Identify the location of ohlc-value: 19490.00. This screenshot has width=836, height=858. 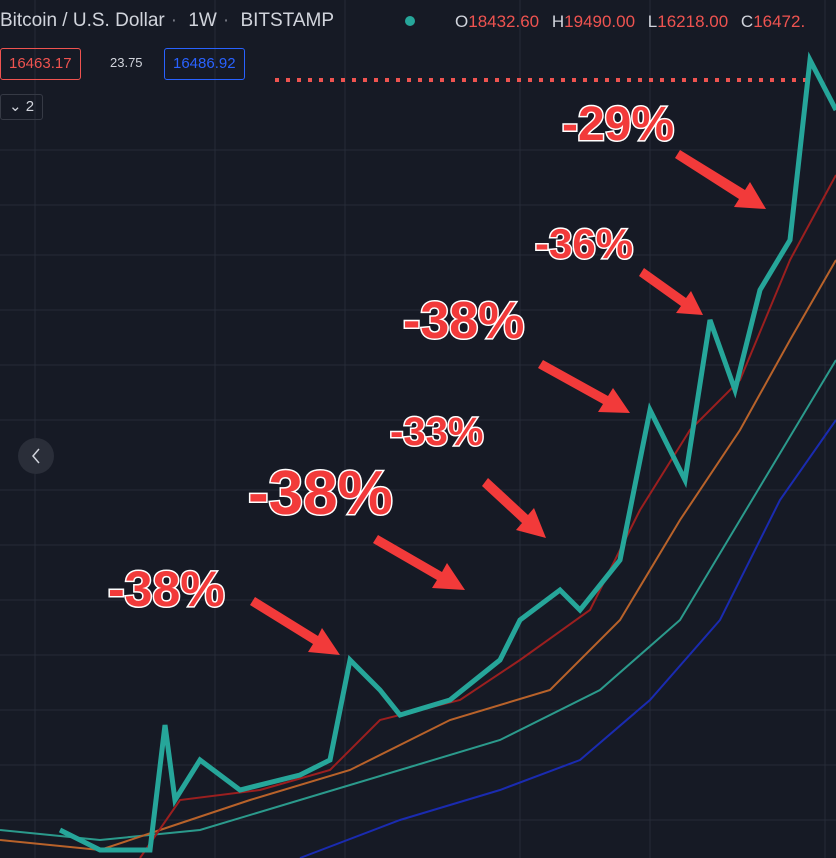
(600, 21).